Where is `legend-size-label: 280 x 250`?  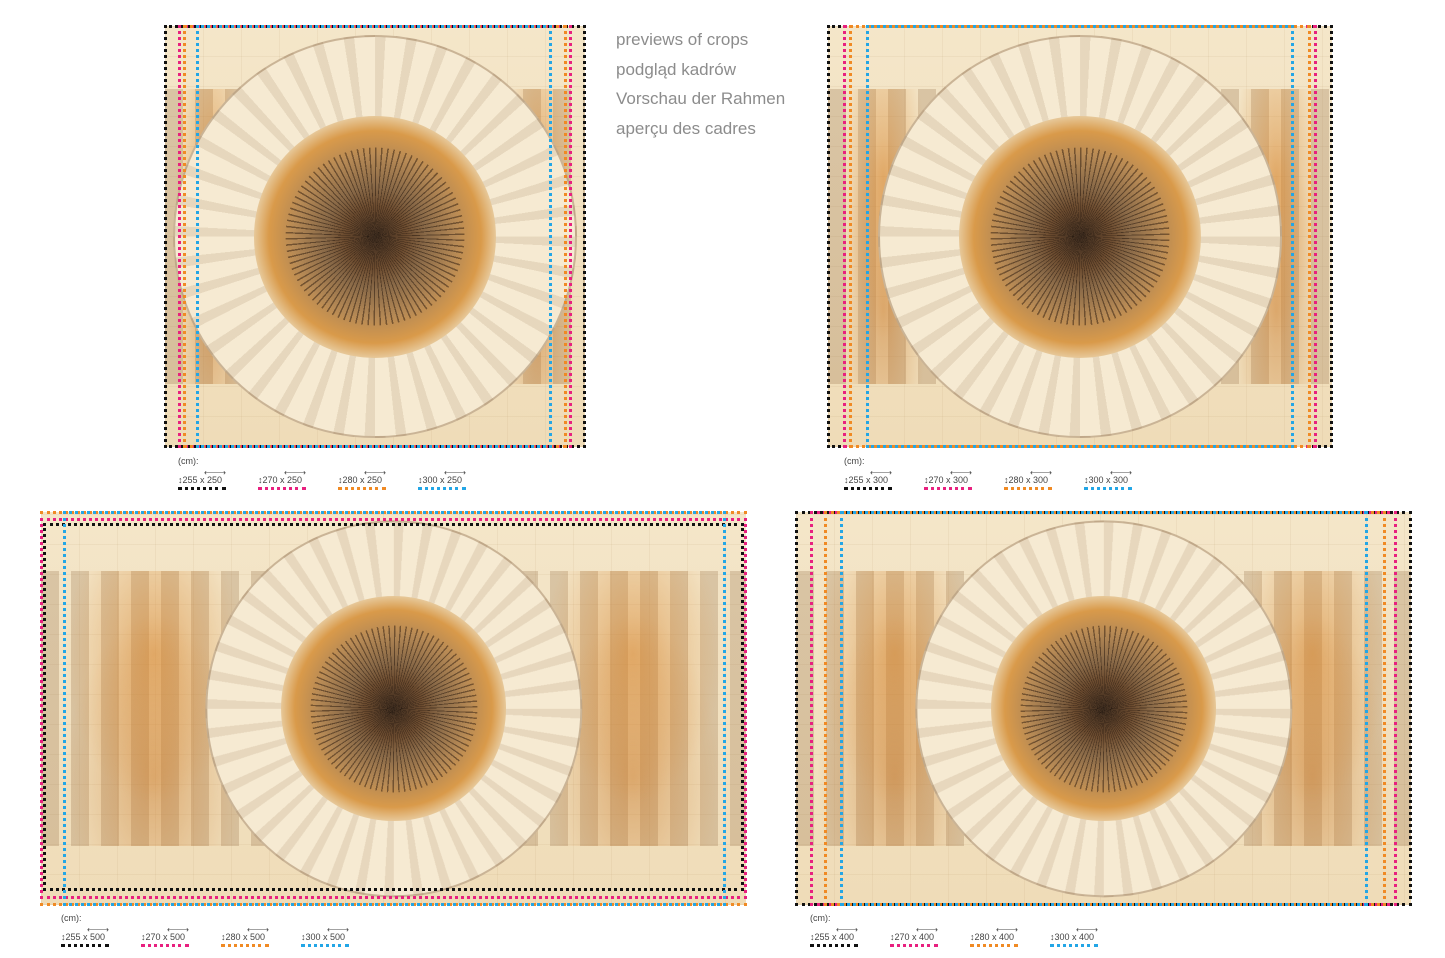 legend-size-label: 280 x 250 is located at coordinates (362, 480).